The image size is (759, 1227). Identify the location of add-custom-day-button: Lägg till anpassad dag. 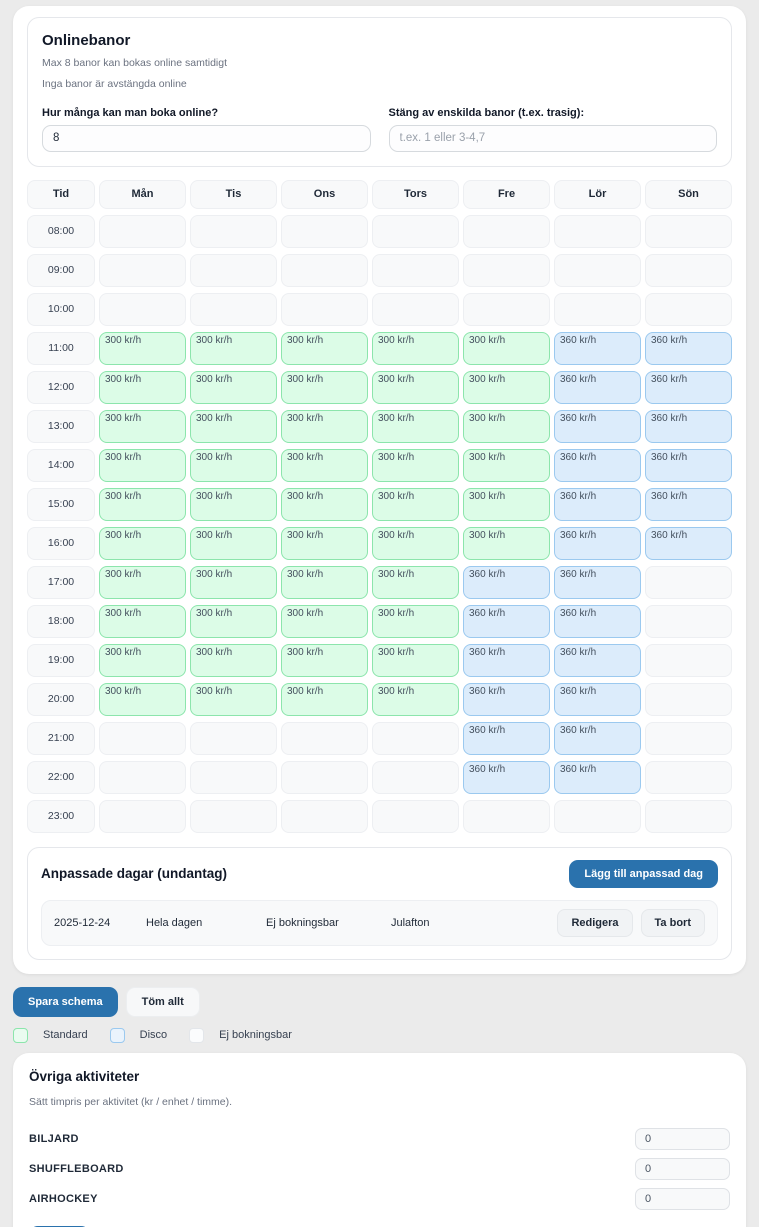
(643, 873).